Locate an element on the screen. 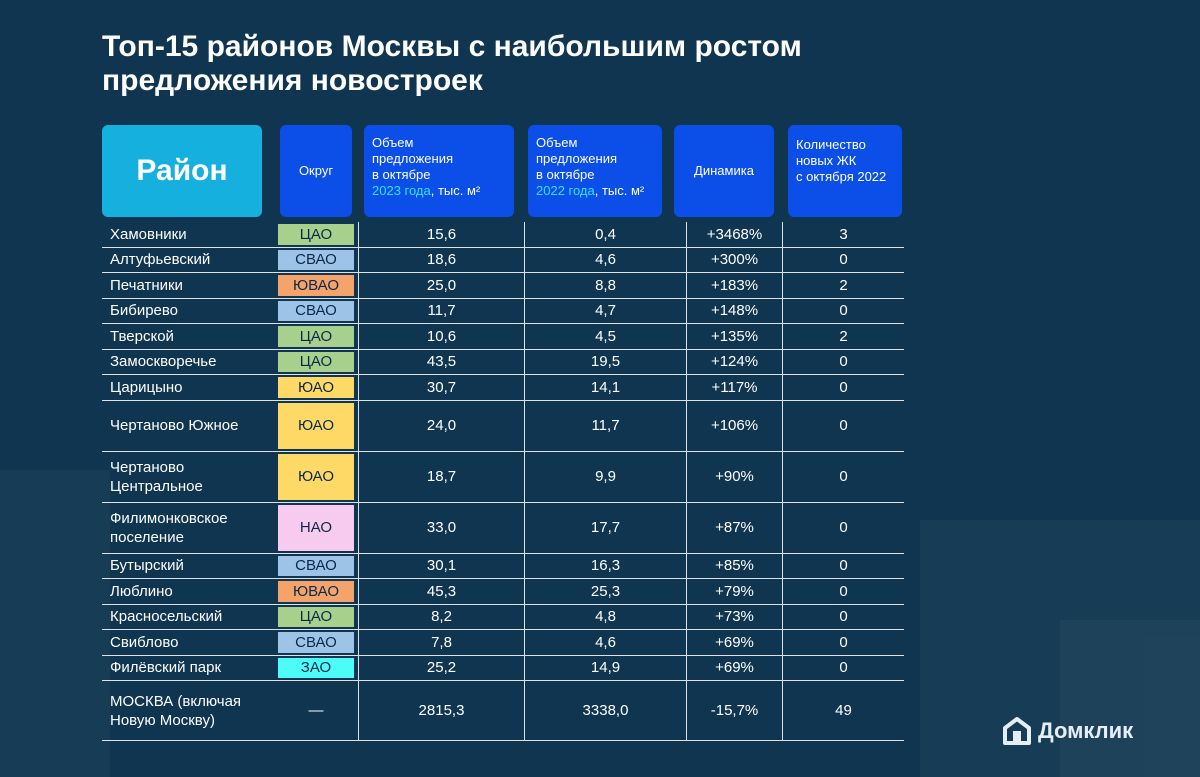 The height and width of the screenshot is (777, 1200). volume-2022: 4,5 is located at coordinates (605, 336).